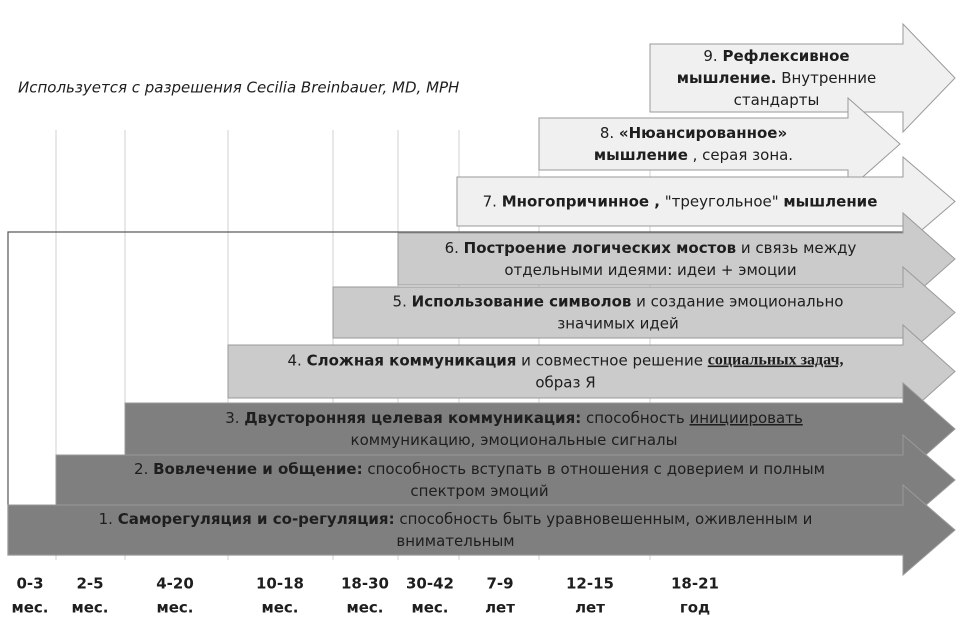 This screenshot has height=619, width=956. Describe the element at coordinates (727, 78) in the screenshot. I see `text-segment: мышление.` at that location.